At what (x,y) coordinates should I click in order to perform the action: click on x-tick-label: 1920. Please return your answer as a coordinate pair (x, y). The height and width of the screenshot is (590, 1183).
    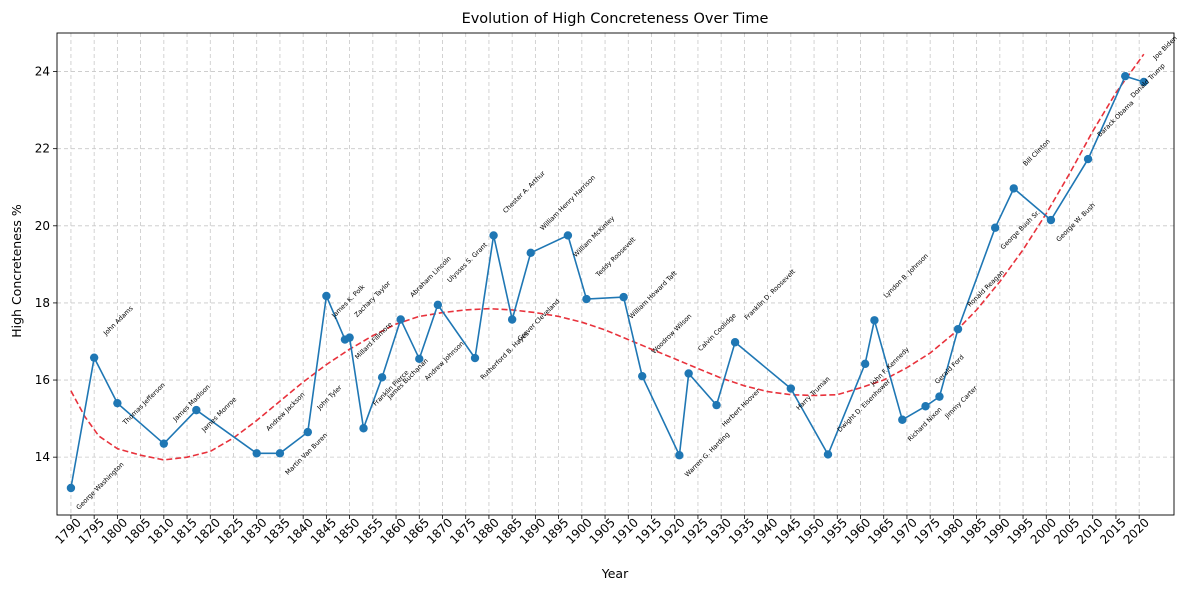
    Looking at the image, I should click on (671, 530).